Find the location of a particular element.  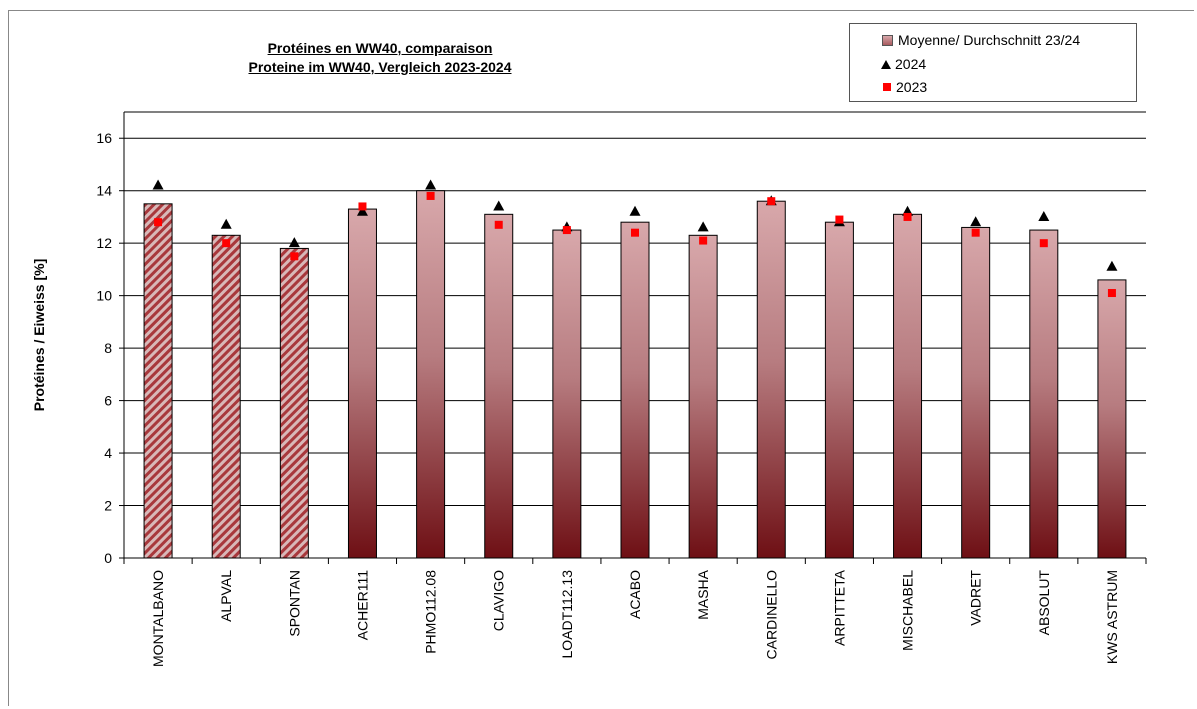

x-category-label: VADRET is located at coordinates (976, 598).